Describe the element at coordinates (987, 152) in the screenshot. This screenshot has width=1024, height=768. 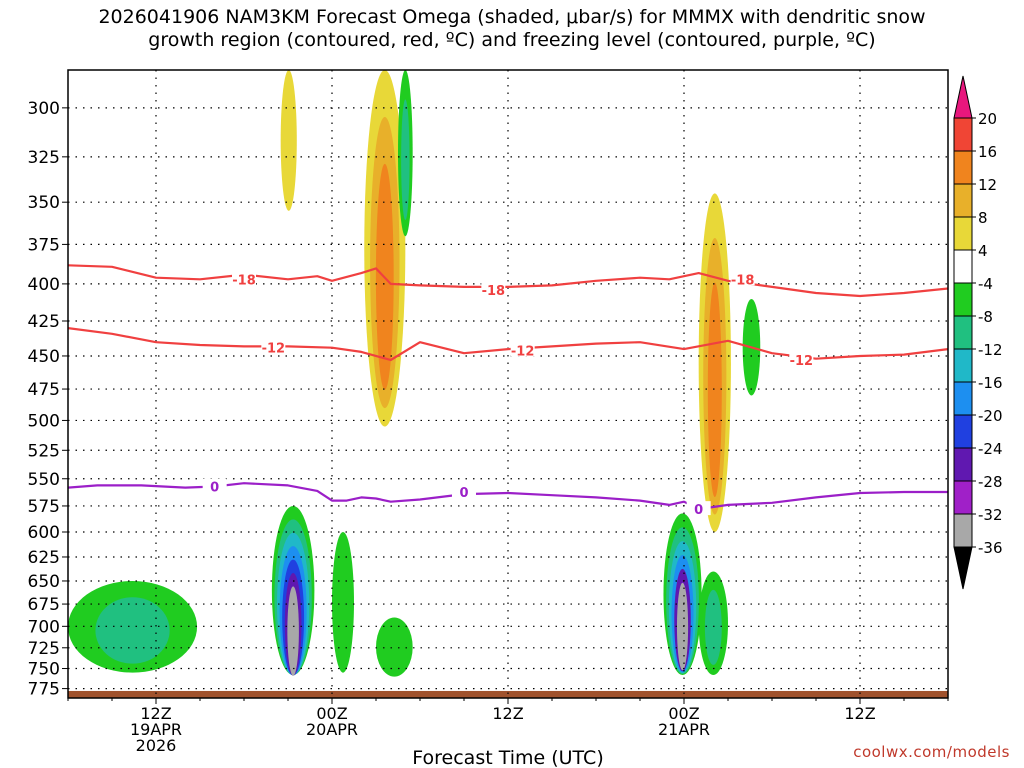
I see `colorbar-label-1: 16` at that location.